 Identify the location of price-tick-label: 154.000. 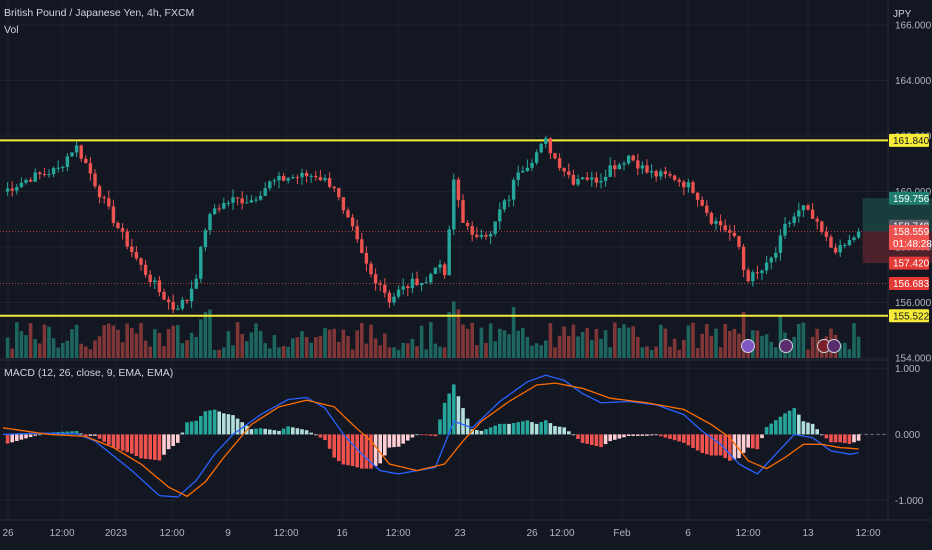
(913, 359).